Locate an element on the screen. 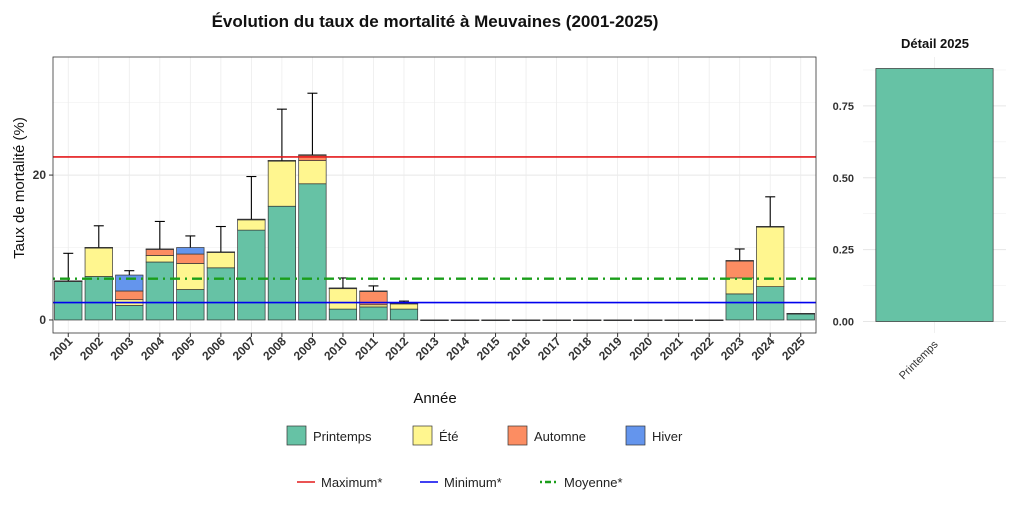  legend-swatch-t is located at coordinates (422, 435).